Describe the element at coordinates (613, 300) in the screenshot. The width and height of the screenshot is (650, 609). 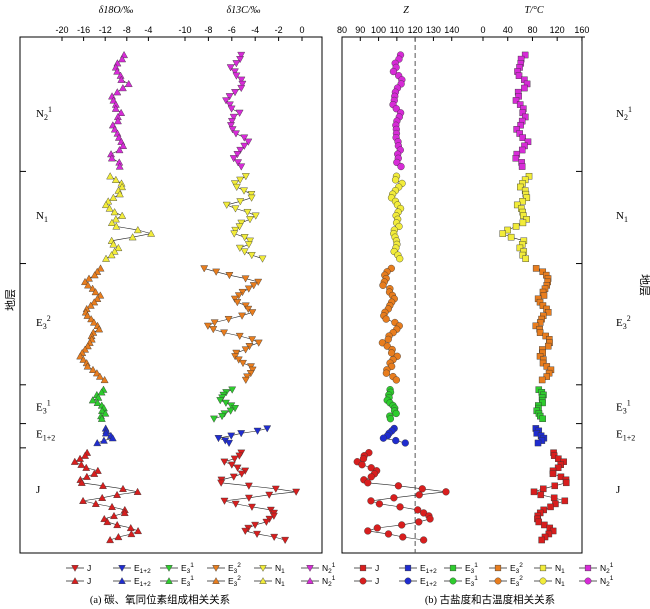
I see `strata-labels-right: N21 N1 E32 E31 E1+2 J 地层` at that location.